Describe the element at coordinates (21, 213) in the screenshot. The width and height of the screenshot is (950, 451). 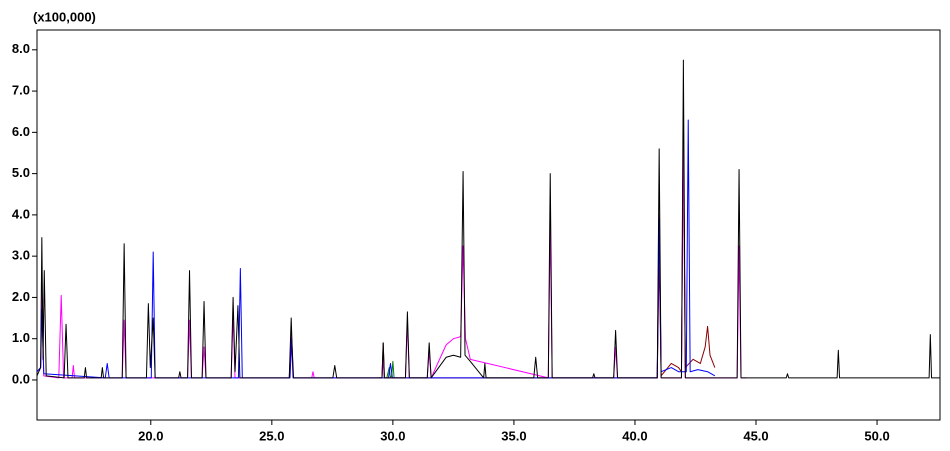
I see `y-tick-label: 4.0` at that location.